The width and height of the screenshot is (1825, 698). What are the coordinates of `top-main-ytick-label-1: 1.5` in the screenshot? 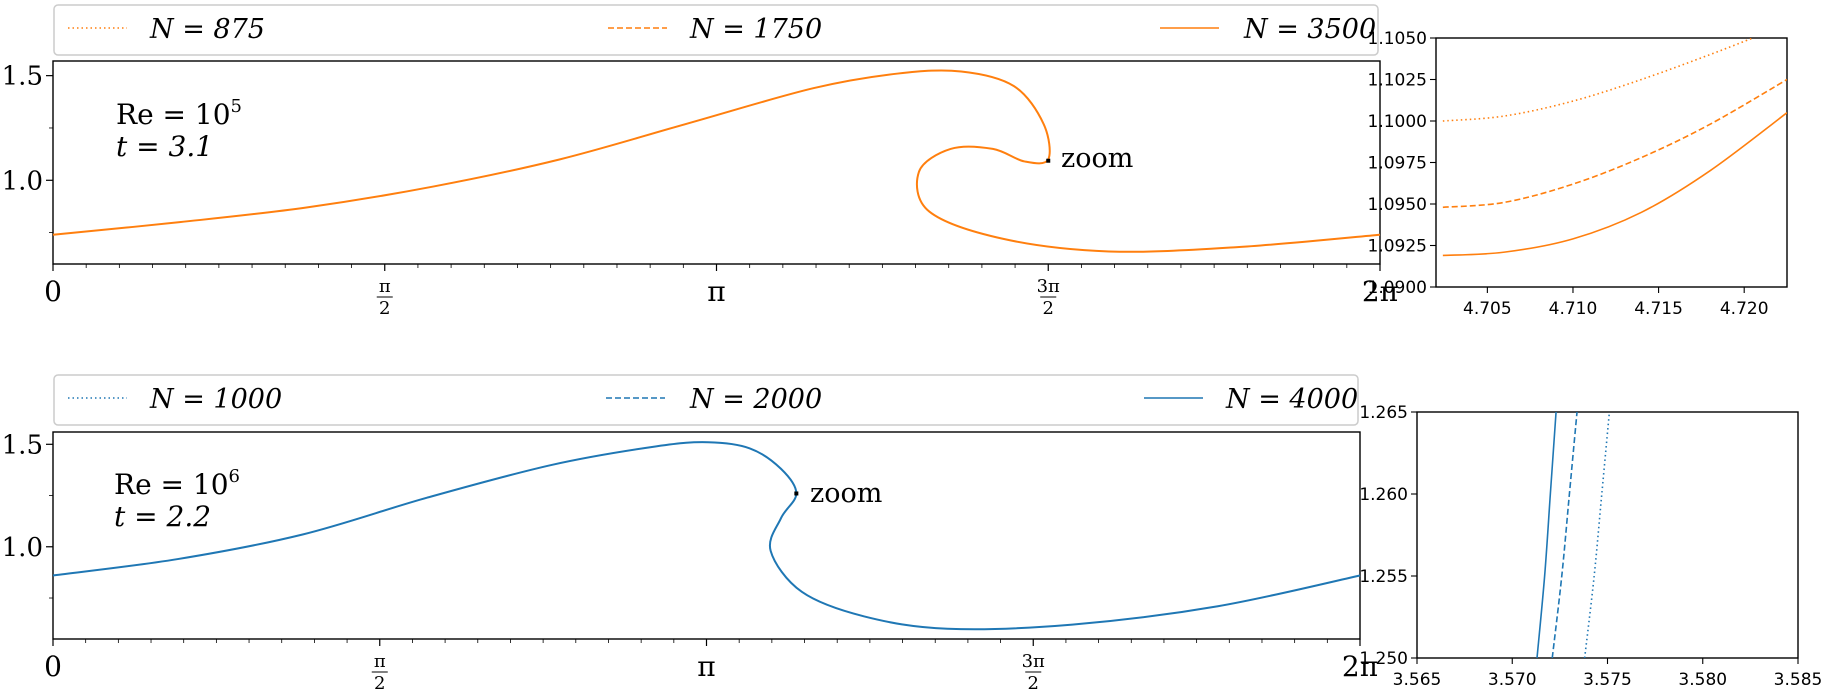 It's located at (22, 77).